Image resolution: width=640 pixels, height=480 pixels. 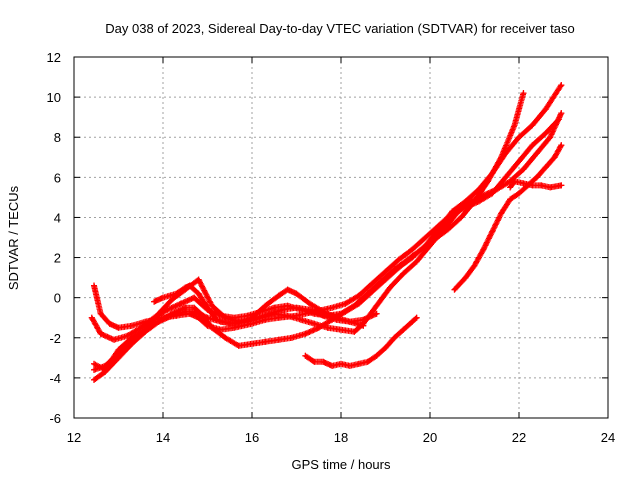 I want to click on y-axis-label: SDTVAR / TECUs, so click(x=13, y=237).